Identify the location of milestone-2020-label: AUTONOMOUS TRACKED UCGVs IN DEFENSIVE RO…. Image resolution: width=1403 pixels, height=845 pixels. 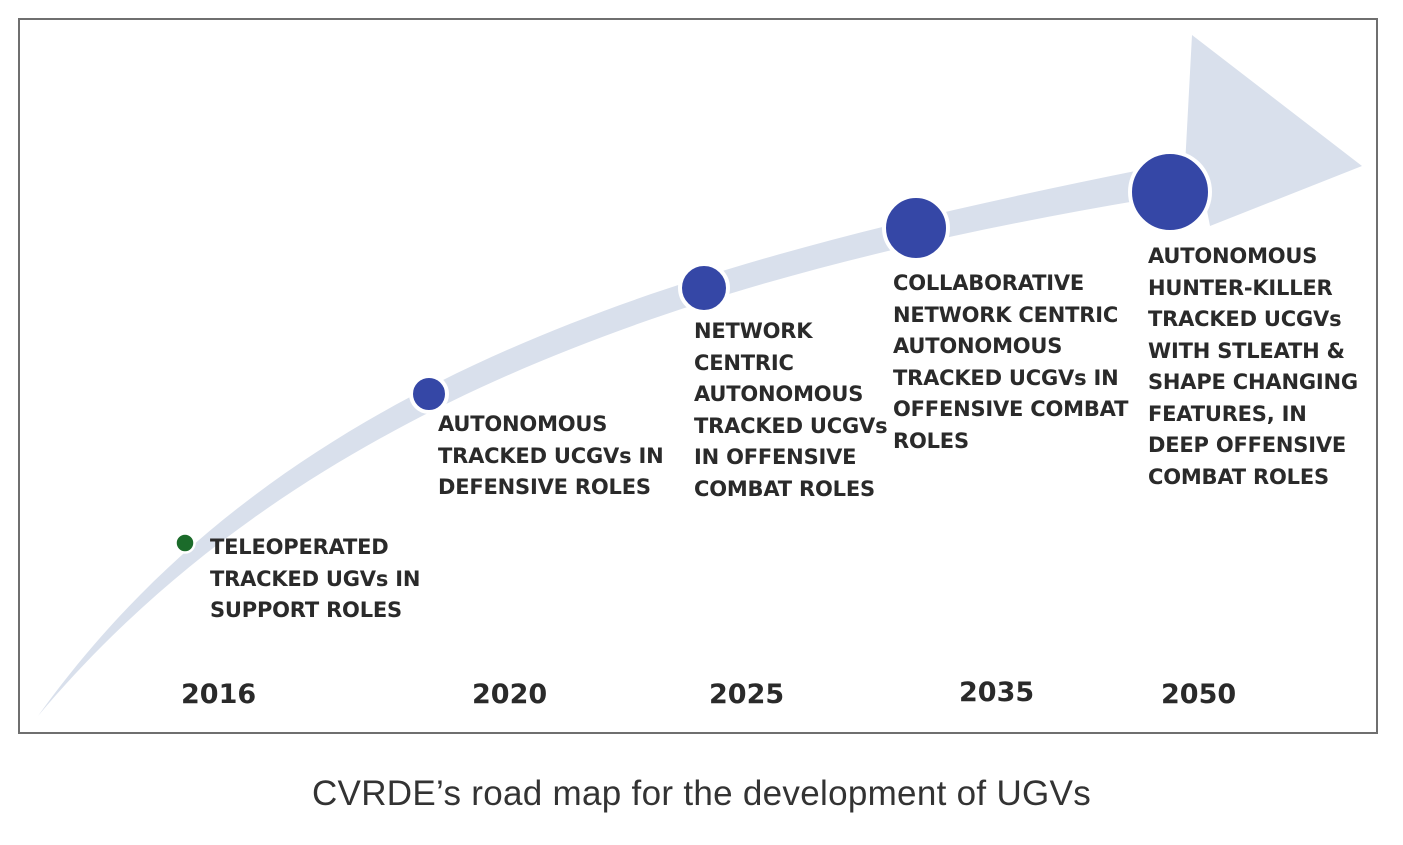
(551, 455).